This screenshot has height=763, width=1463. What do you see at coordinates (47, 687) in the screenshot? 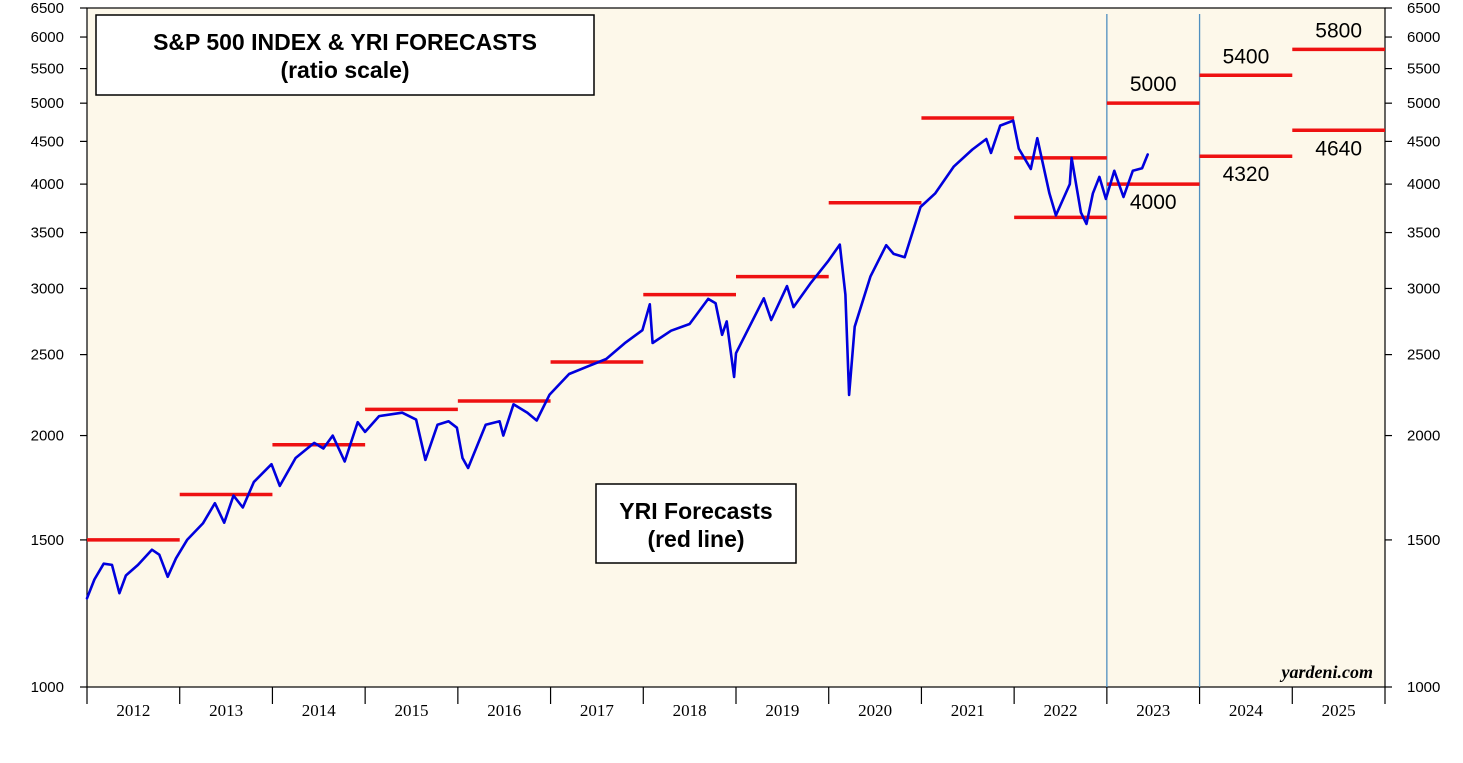
I see `y-tick-label-left: 1000` at bounding box center [47, 687].